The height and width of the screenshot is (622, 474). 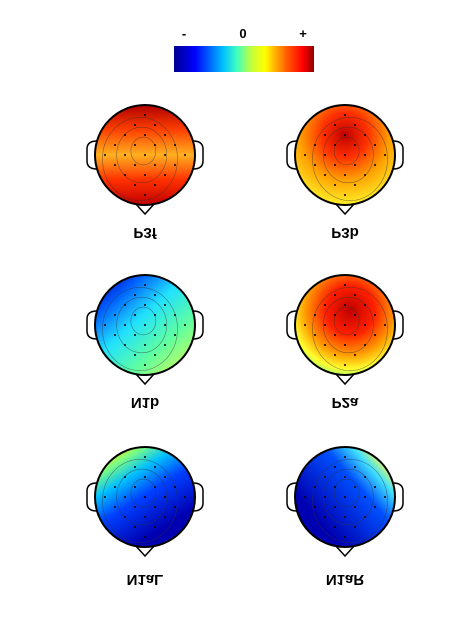 I want to click on map-label: P3b, so click(x=345, y=232).